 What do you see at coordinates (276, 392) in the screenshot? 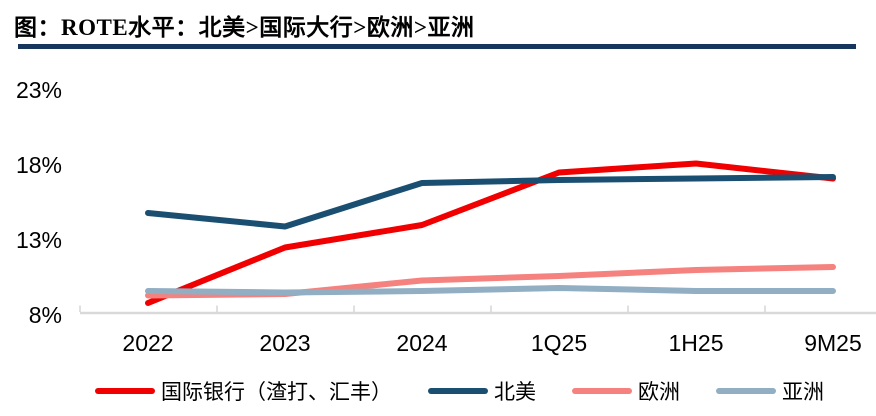
I see `legend-label-intl-banks: 国际银行（渣打、汇丰）` at bounding box center [276, 392].